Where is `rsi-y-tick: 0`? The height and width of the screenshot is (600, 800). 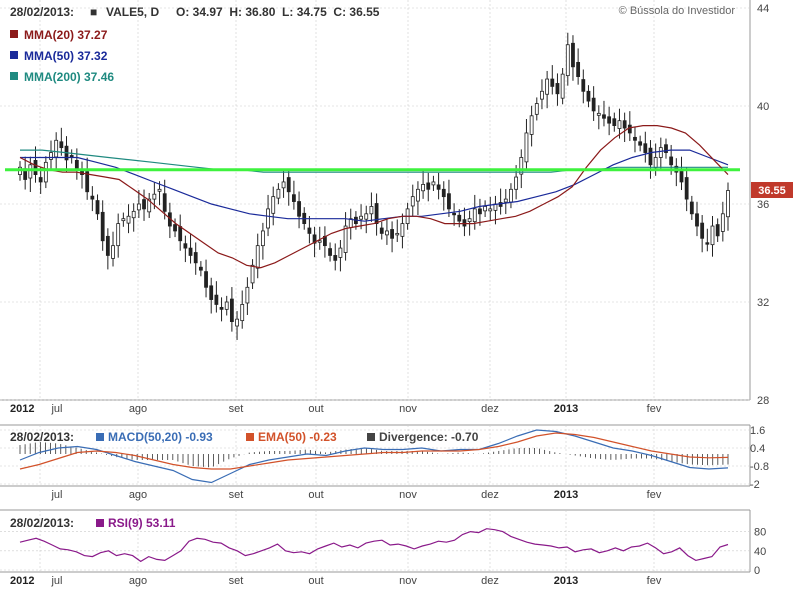 rsi-y-tick: 0 is located at coordinates (757, 571).